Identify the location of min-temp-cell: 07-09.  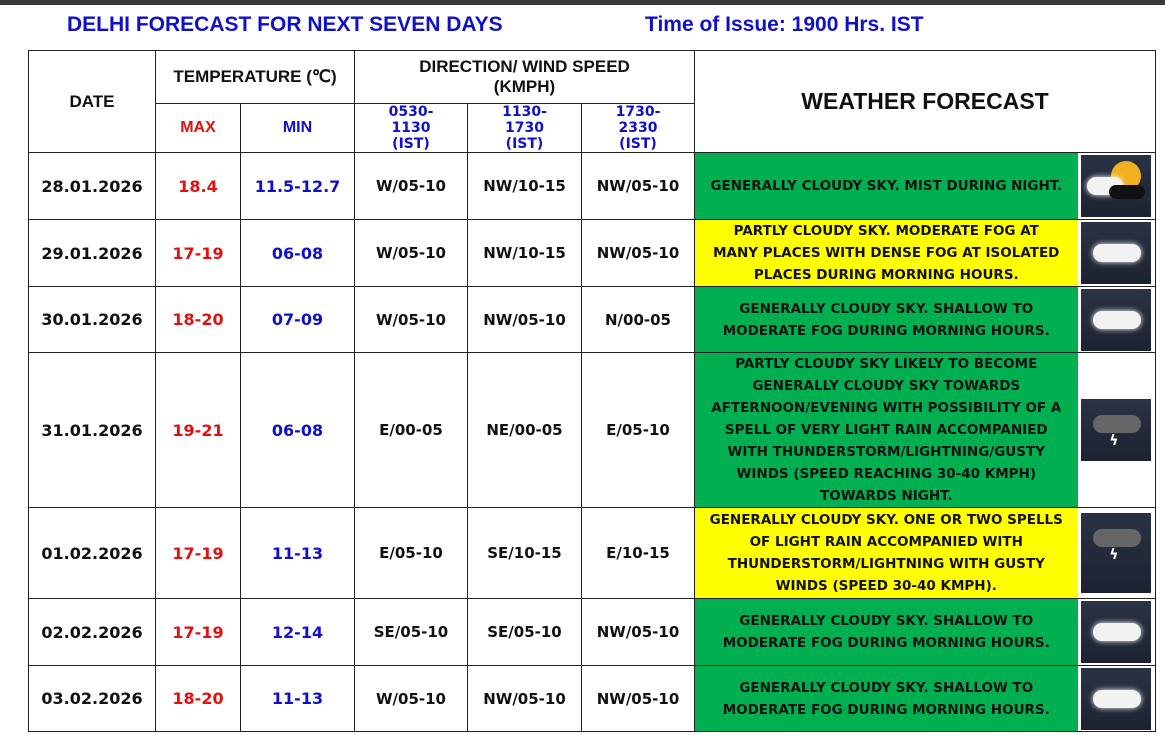
(297, 319).